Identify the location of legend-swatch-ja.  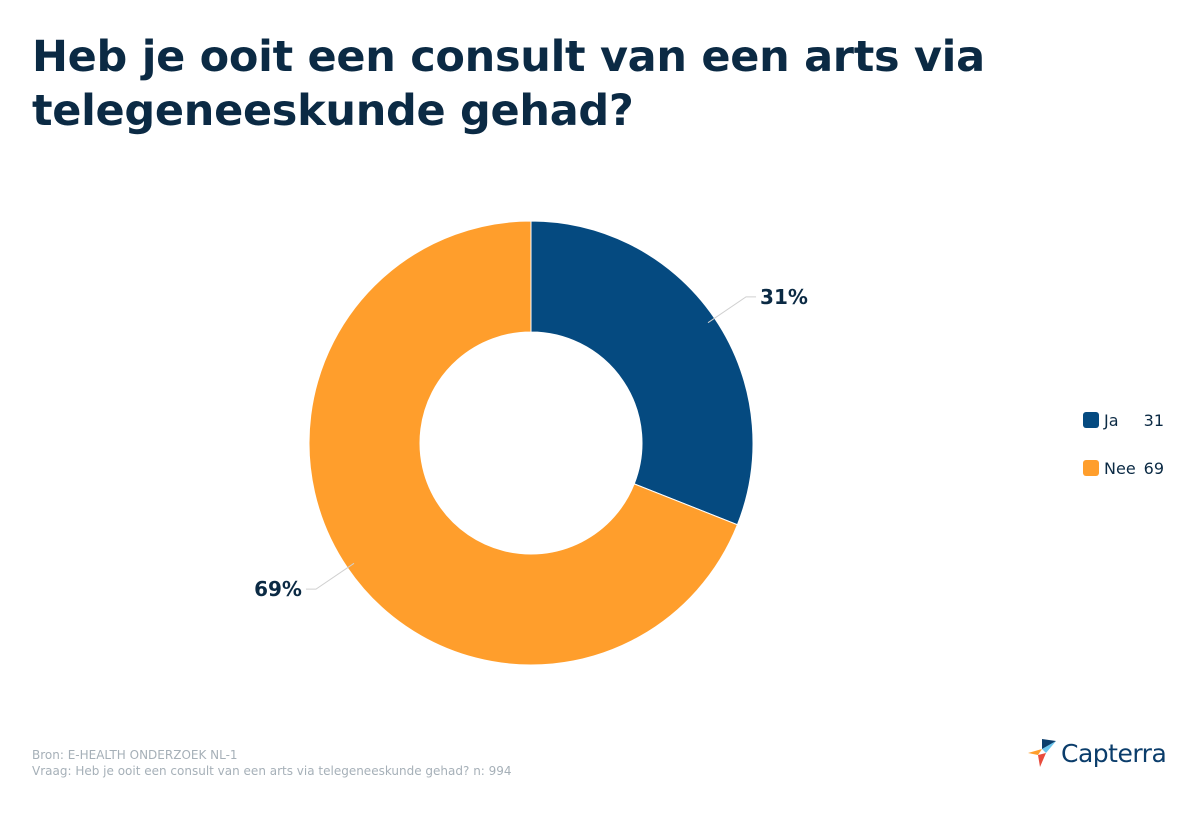
(1091, 420).